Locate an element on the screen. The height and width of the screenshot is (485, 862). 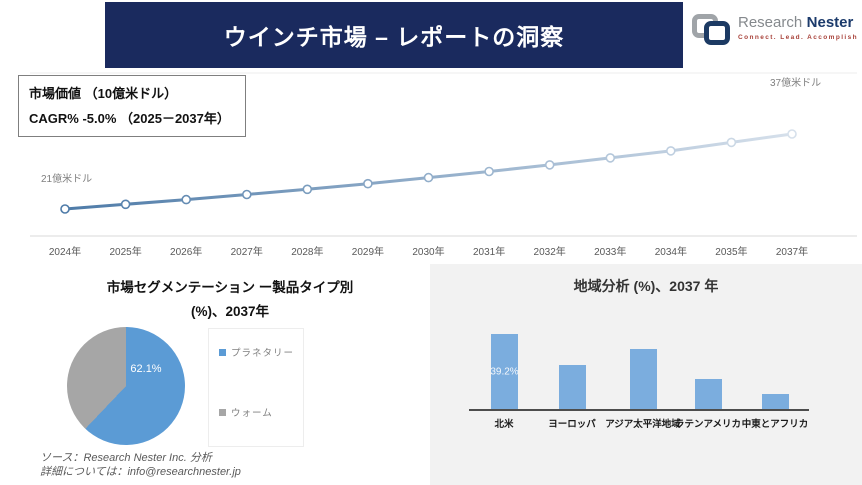
bar-category-label: 中東とアフリカ is located at coordinates (775, 424).